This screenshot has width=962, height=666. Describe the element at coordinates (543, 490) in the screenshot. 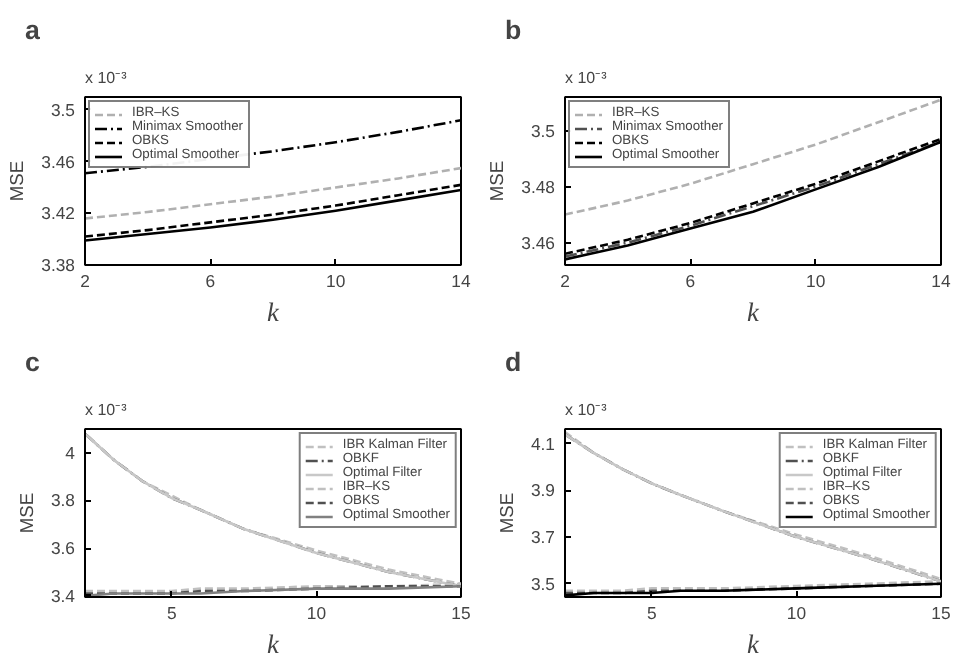

I see `y-tick-label: 3.9` at that location.